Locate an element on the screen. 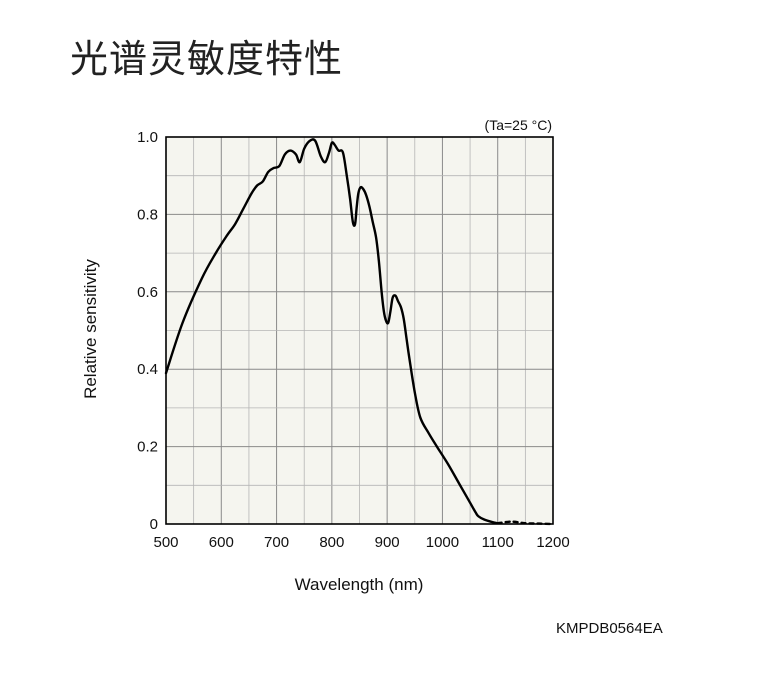  x-tick-label: 800 is located at coordinates (331, 542).